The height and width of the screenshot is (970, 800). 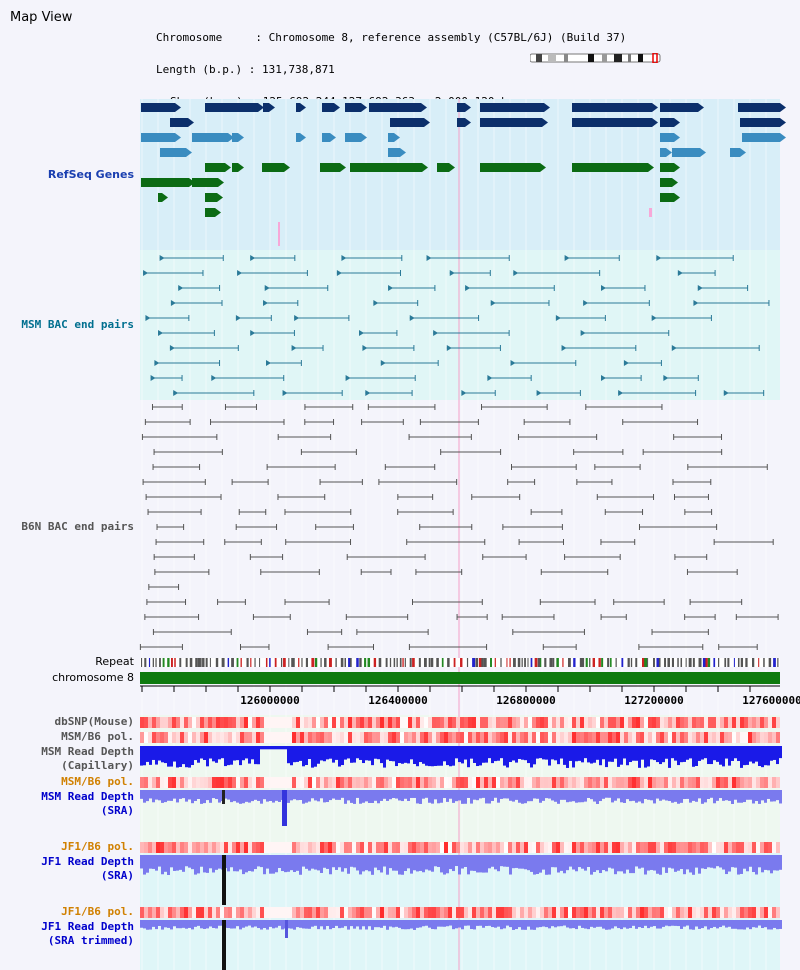 I want to click on b6n-bac-end-pairs-label: B6N BAC end pairs, so click(x=77, y=526).